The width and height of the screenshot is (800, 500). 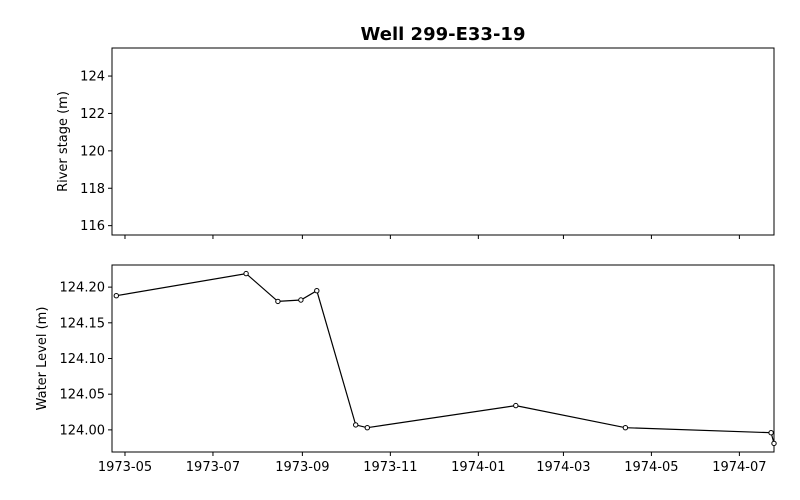 I want to click on water-level-x-tick-label: 1974-03, so click(x=563, y=467).